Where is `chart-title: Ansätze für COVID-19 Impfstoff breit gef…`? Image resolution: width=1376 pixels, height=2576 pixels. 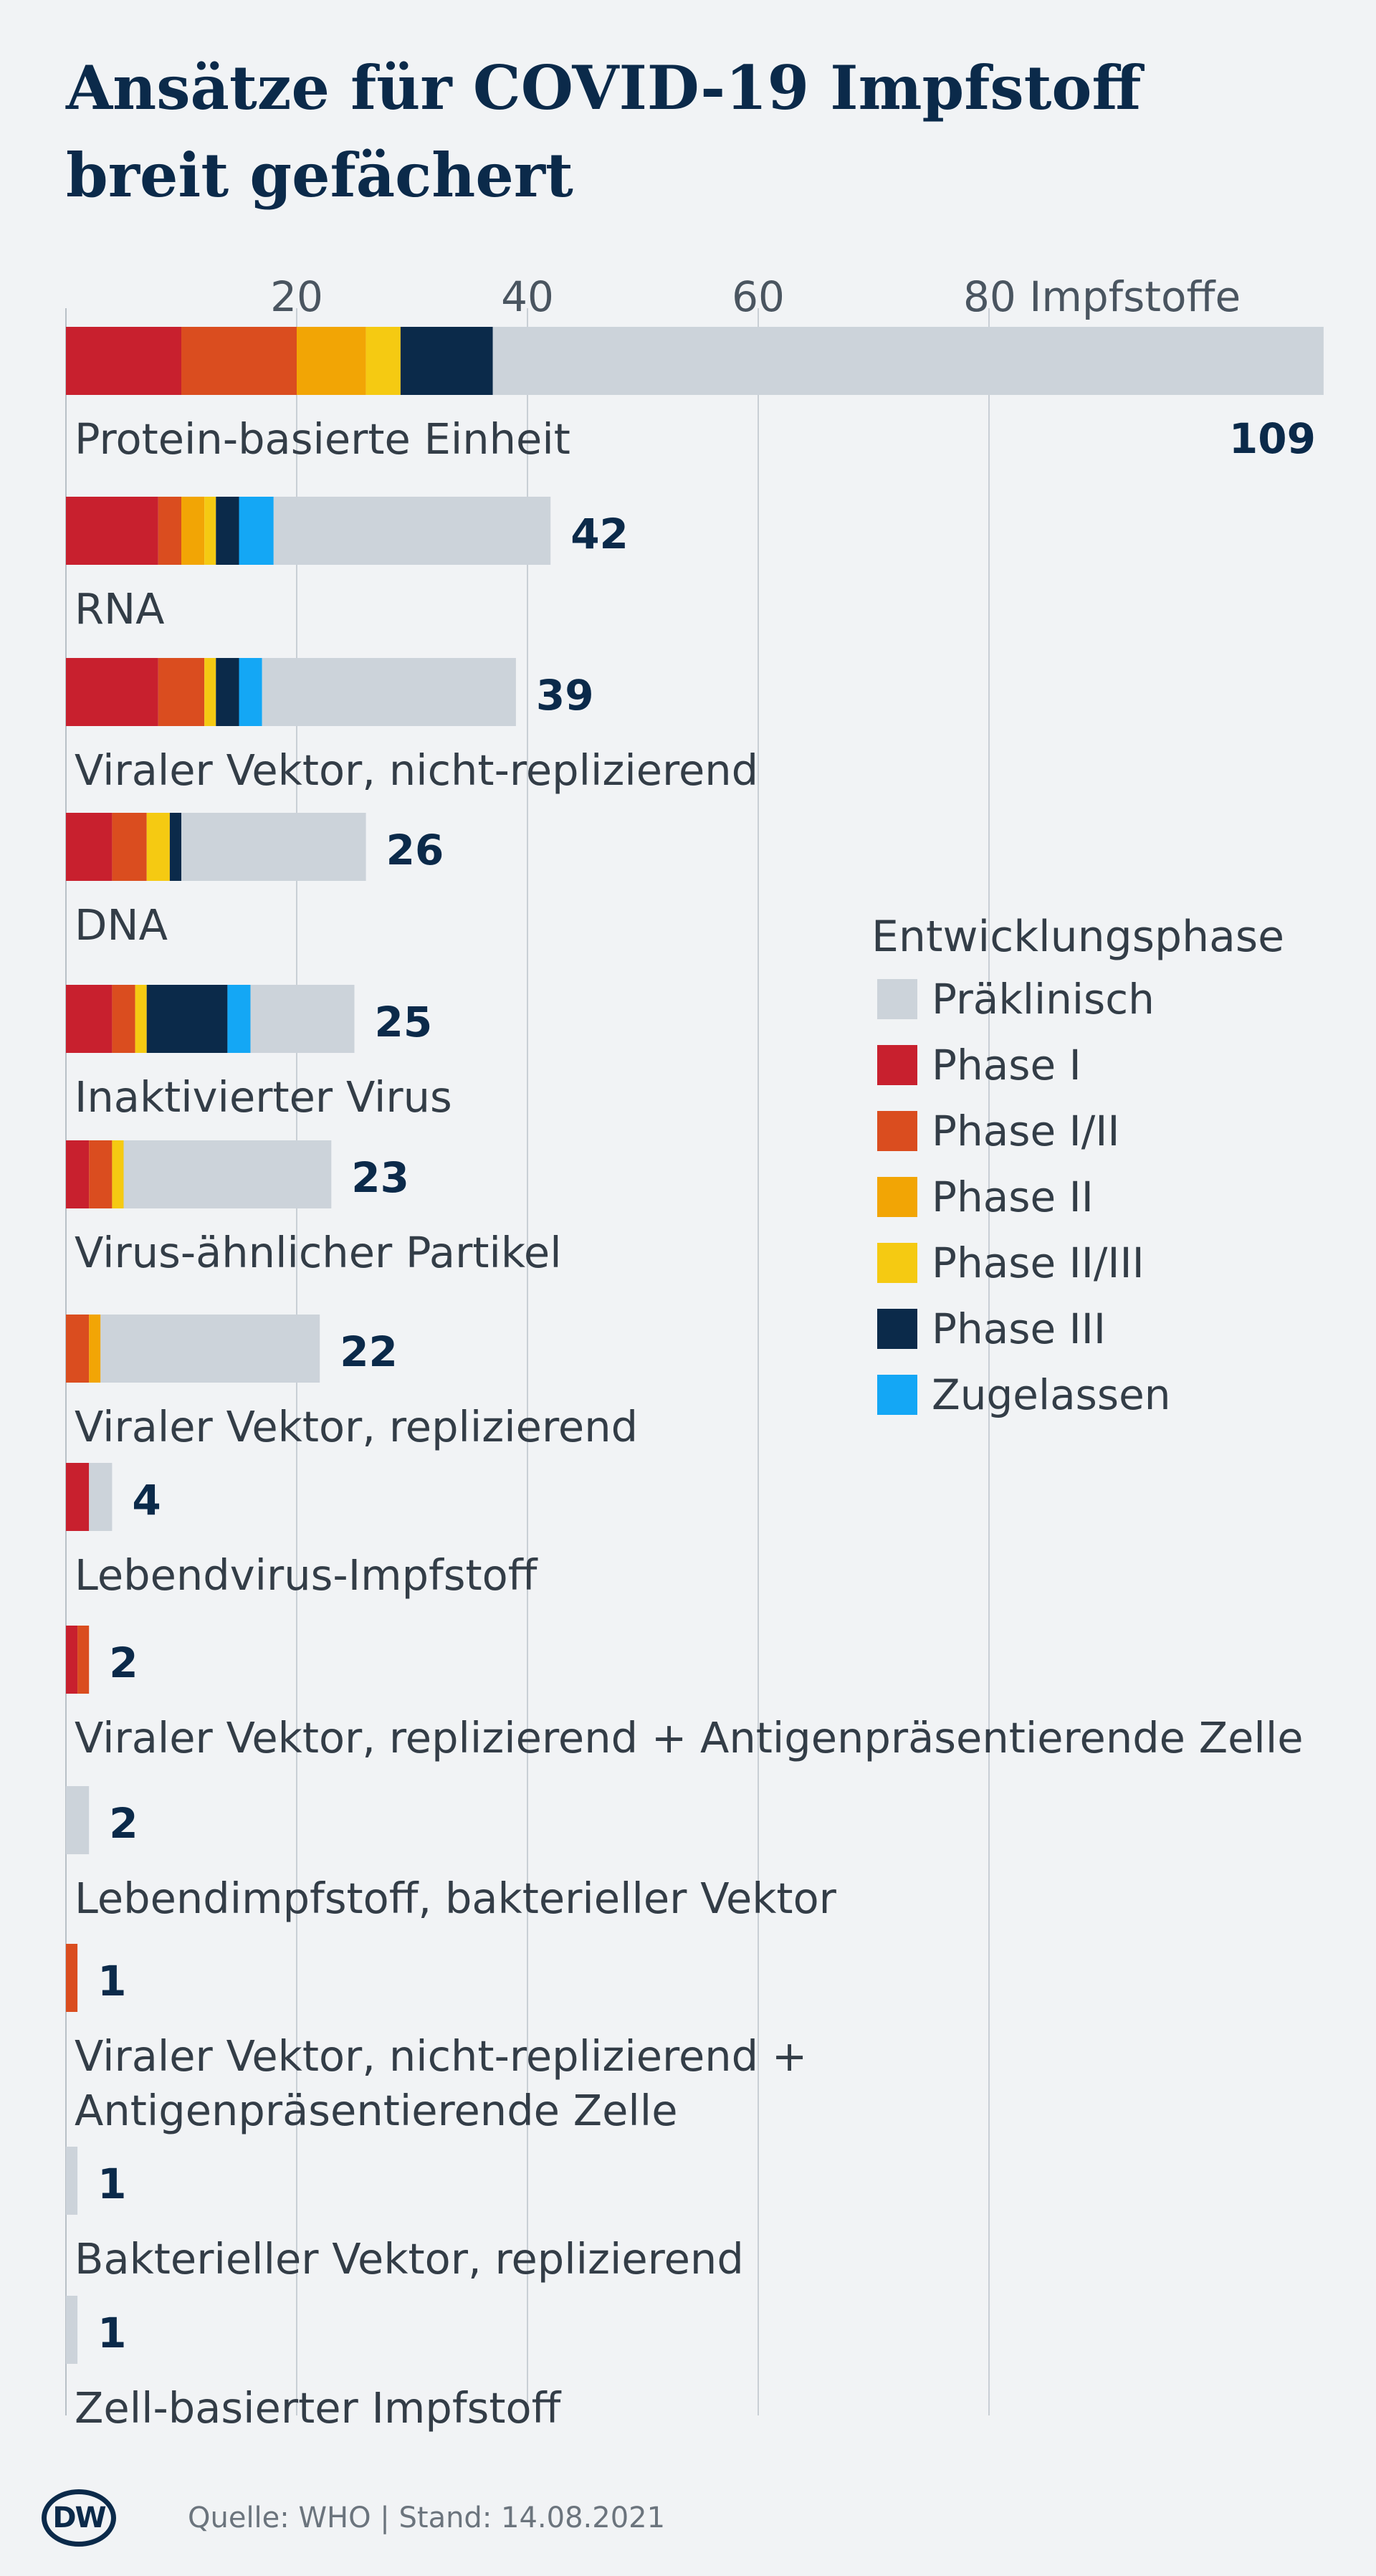
chart-title: Ansätze für COVID-19 Impfstoff breit gef… is located at coordinates (675, 131).